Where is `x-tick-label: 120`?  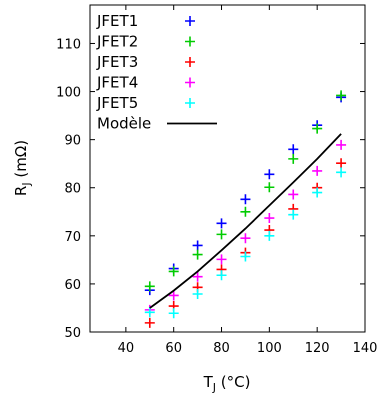 x-tick-label: 120 is located at coordinates (317, 348).